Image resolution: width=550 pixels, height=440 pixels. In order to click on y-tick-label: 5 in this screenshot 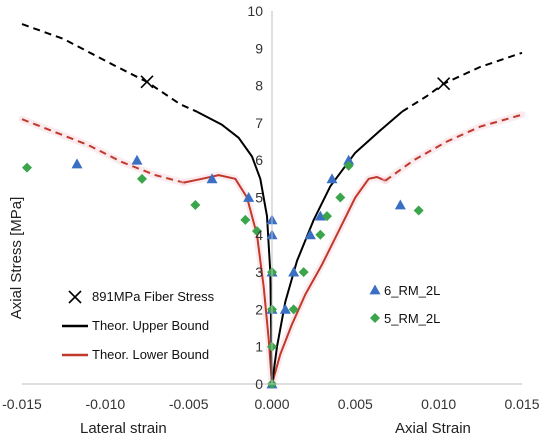, I will do `click(259, 198)`.